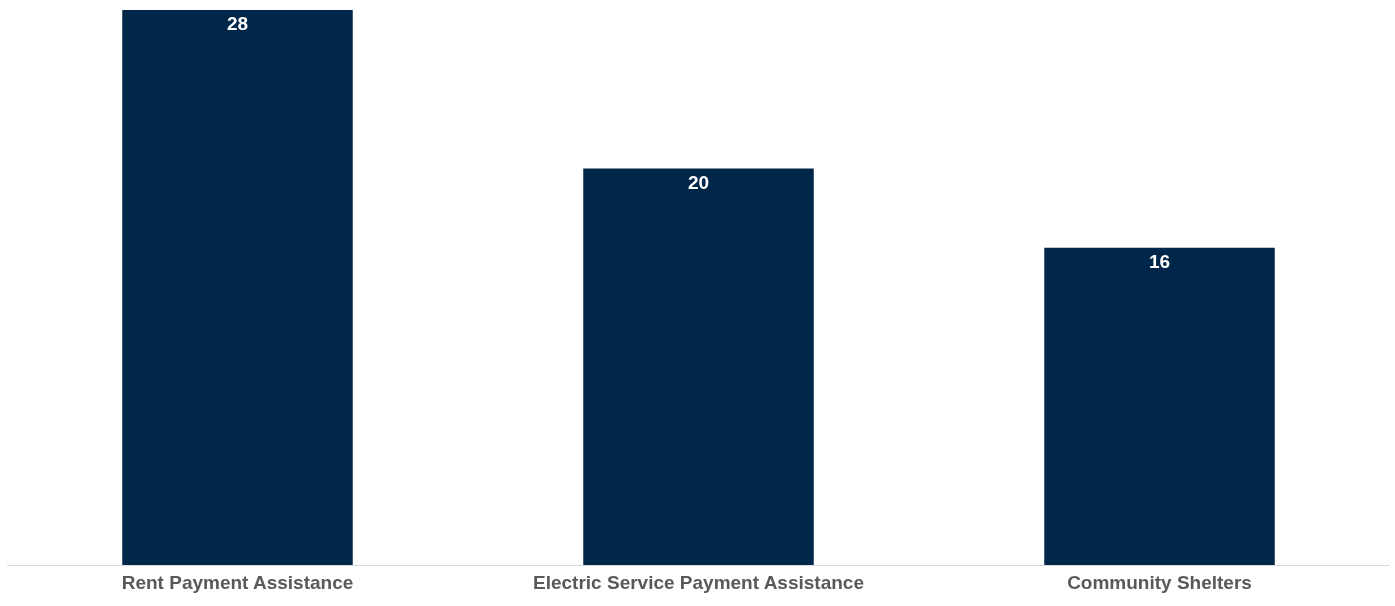 Image resolution: width=1395 pixels, height=606 pixels. Describe the element at coordinates (698, 582) in the screenshot. I see `x-tick-label: Electric Service Payment Assistance` at that location.